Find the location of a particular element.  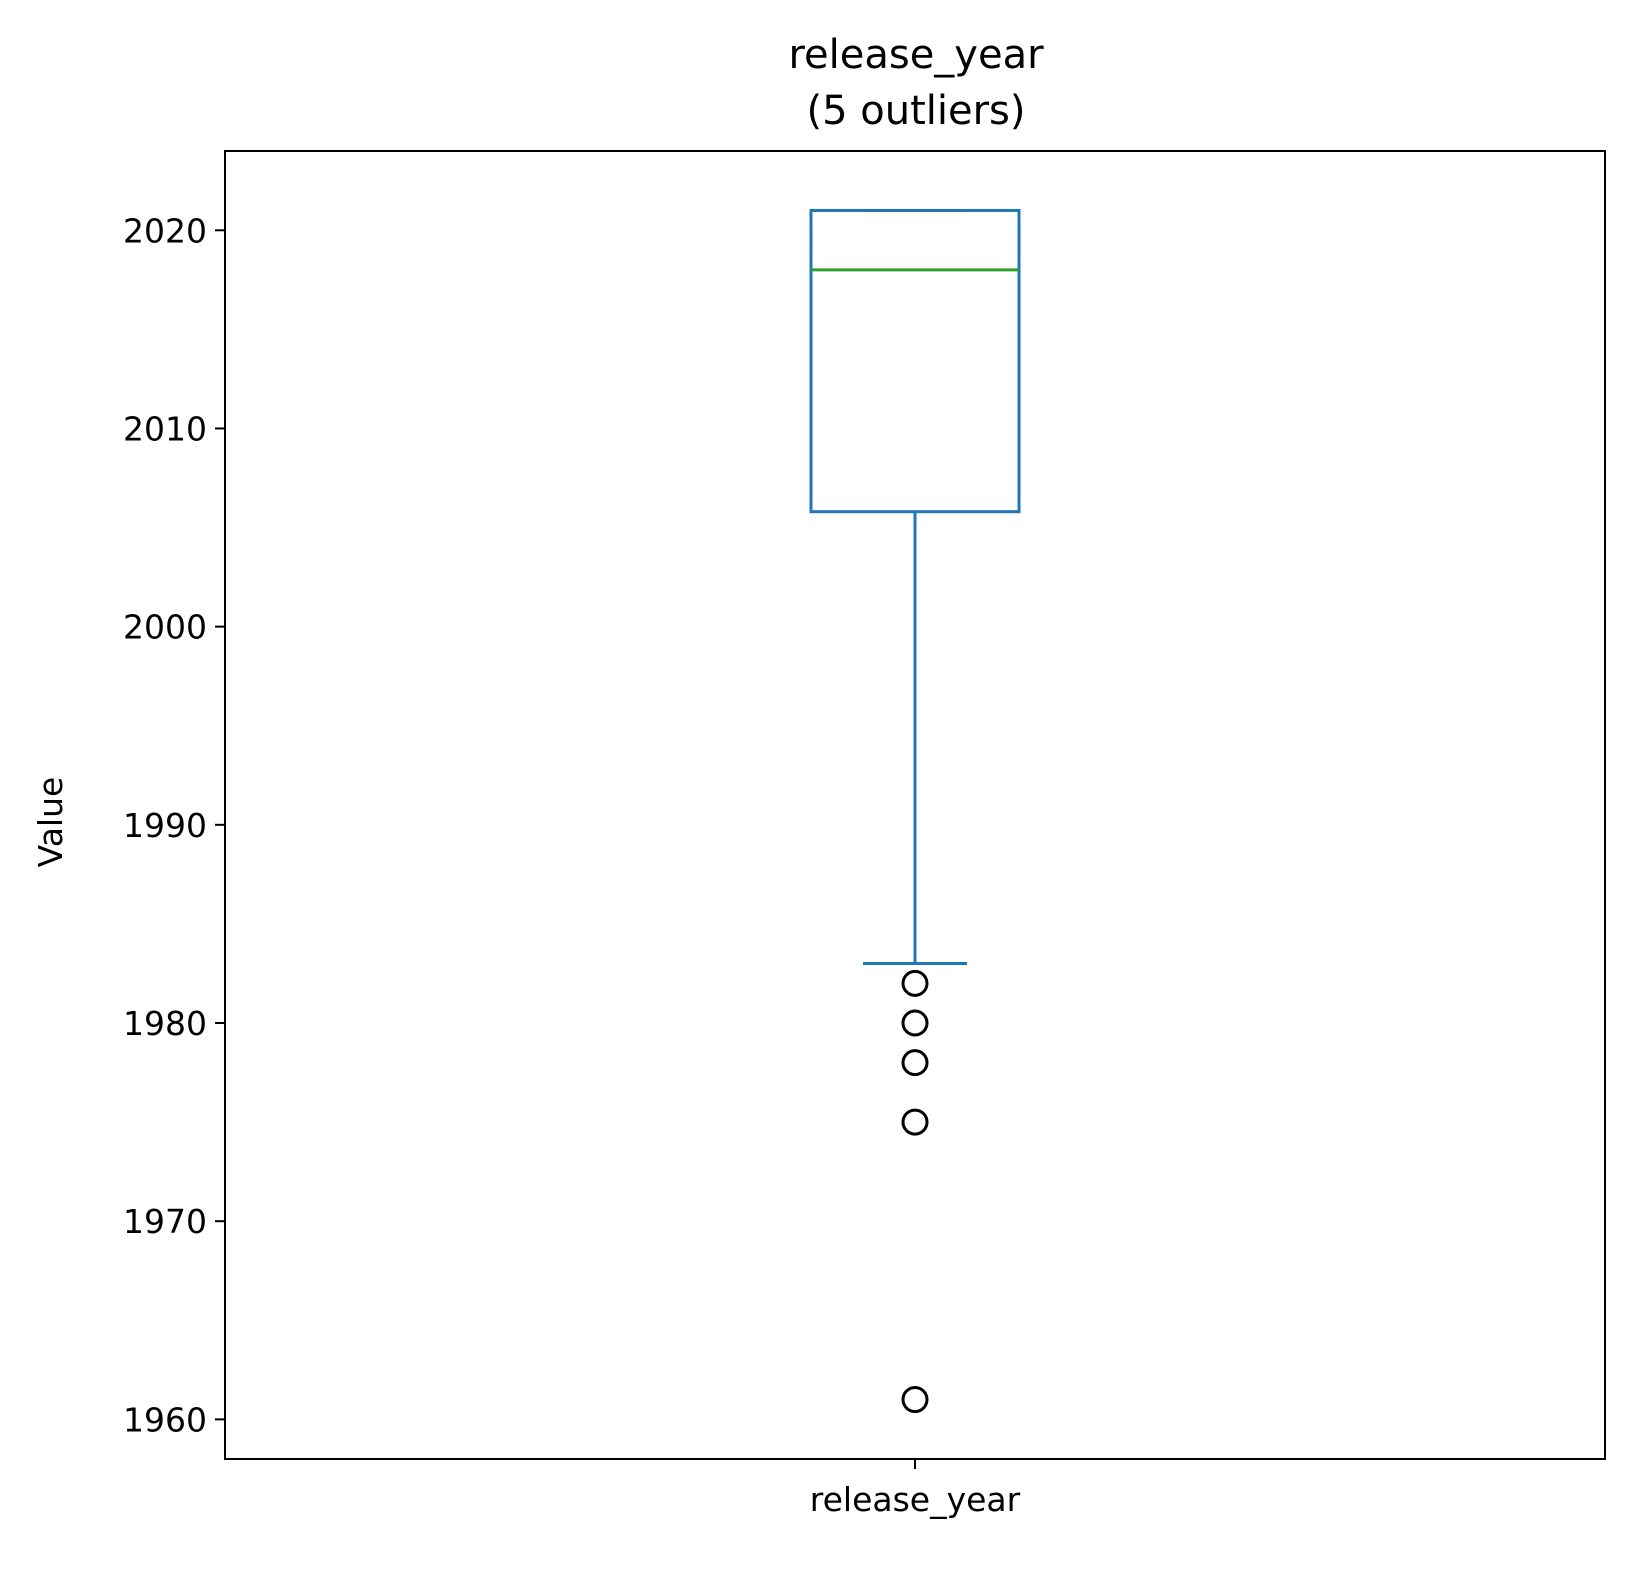

y-tick-label: 2020 is located at coordinates (165, 230).